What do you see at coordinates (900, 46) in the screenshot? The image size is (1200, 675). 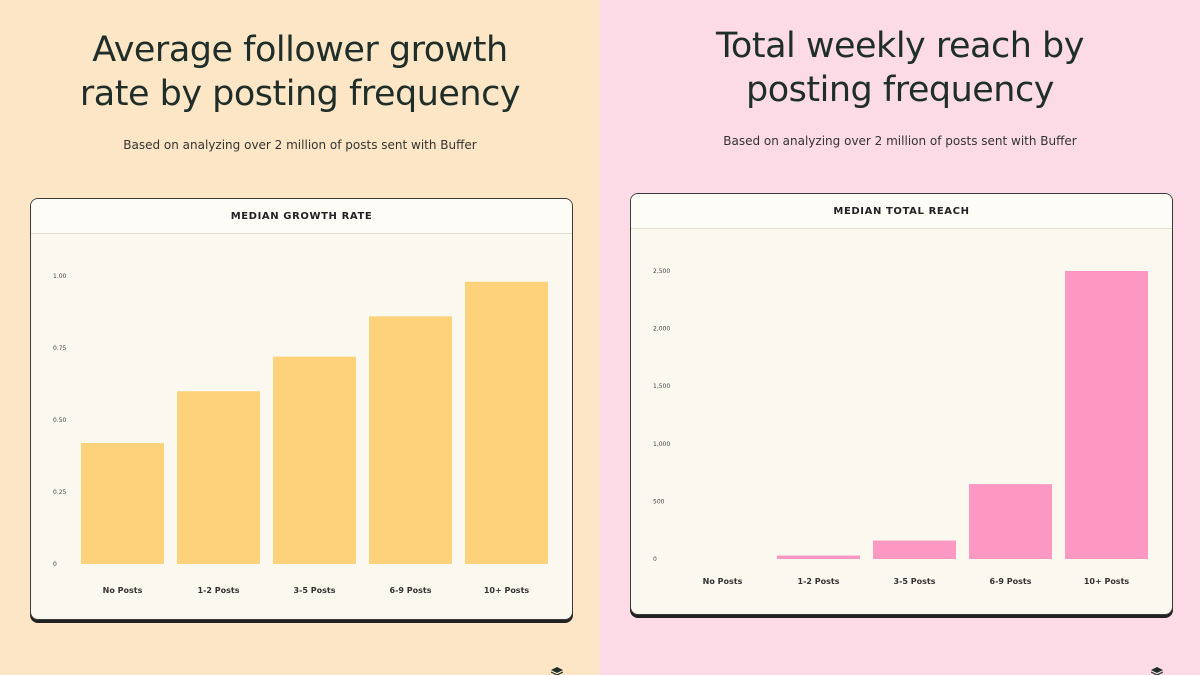 I see `right-title-line1: Total weekly reach by` at bounding box center [900, 46].